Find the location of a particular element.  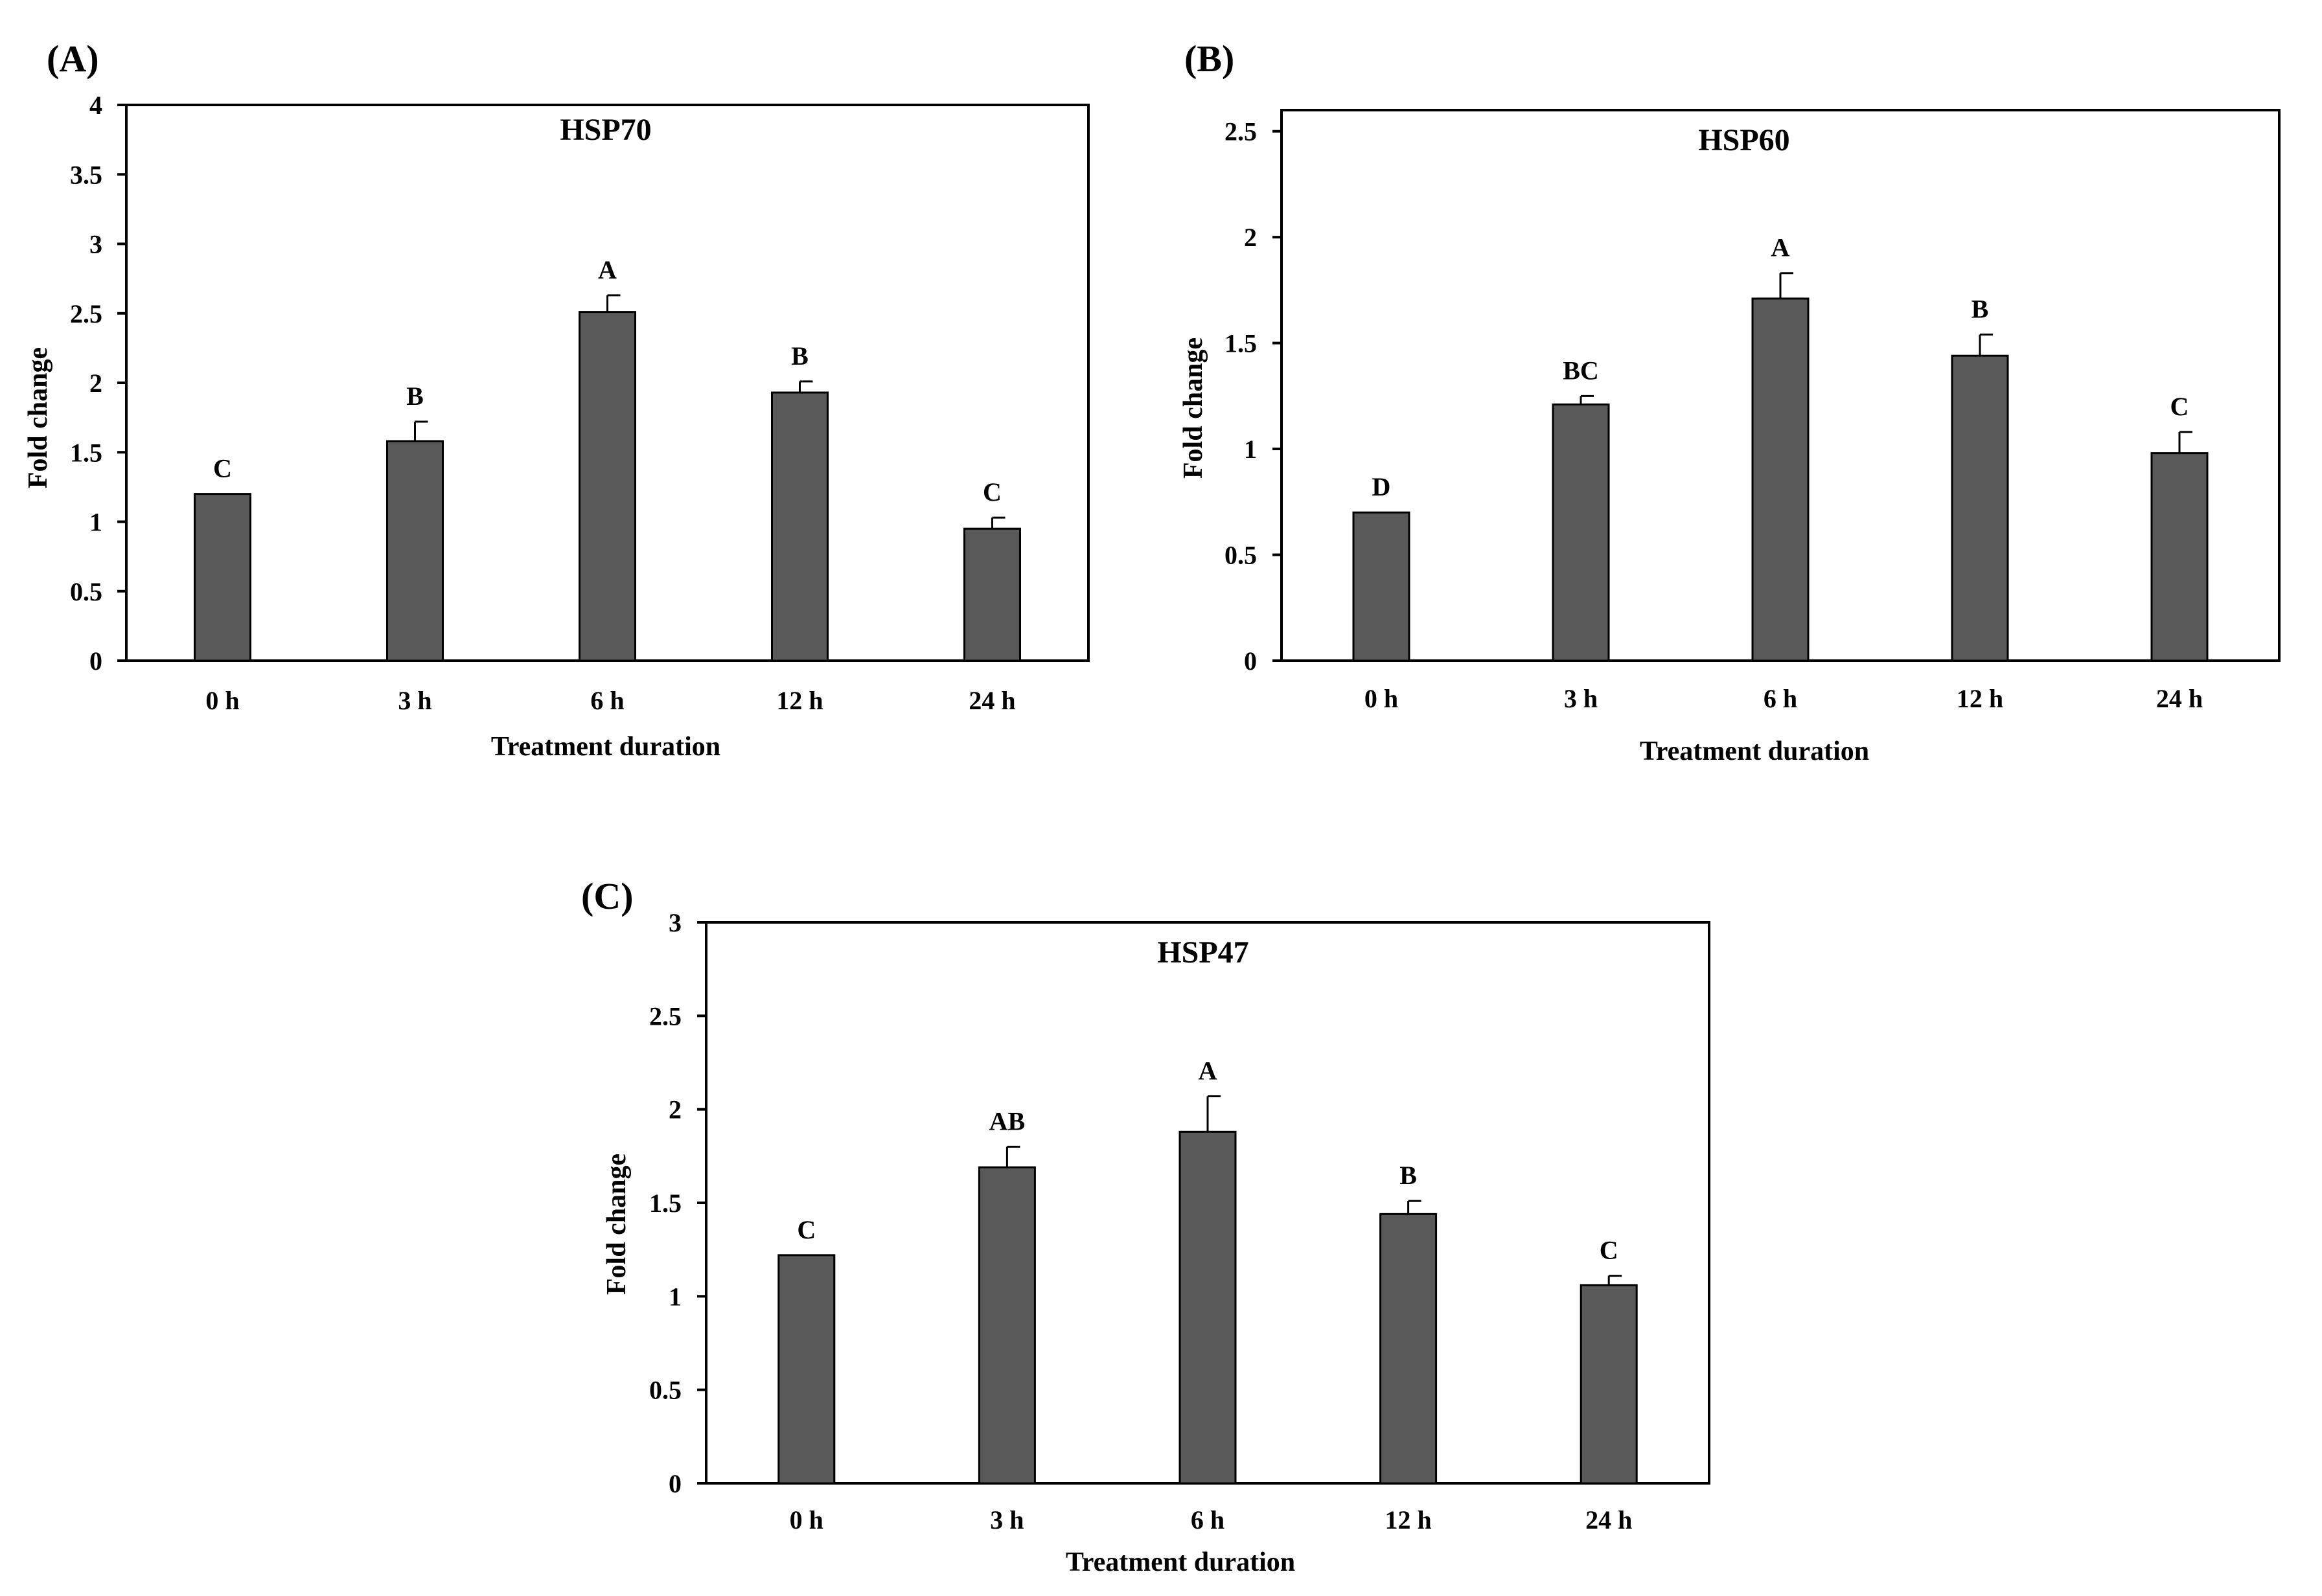

panel-a-x-tick-label: 0 h is located at coordinates (222, 700).